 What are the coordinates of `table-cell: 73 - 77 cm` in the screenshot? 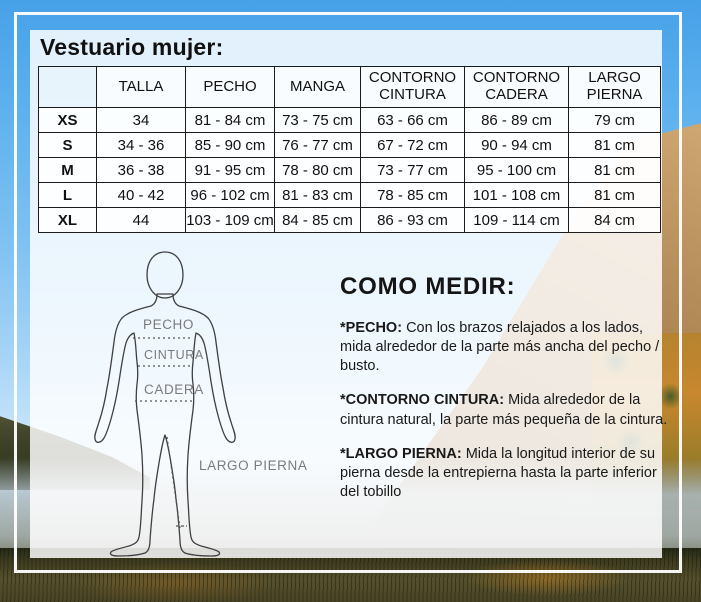 It's located at (412, 170).